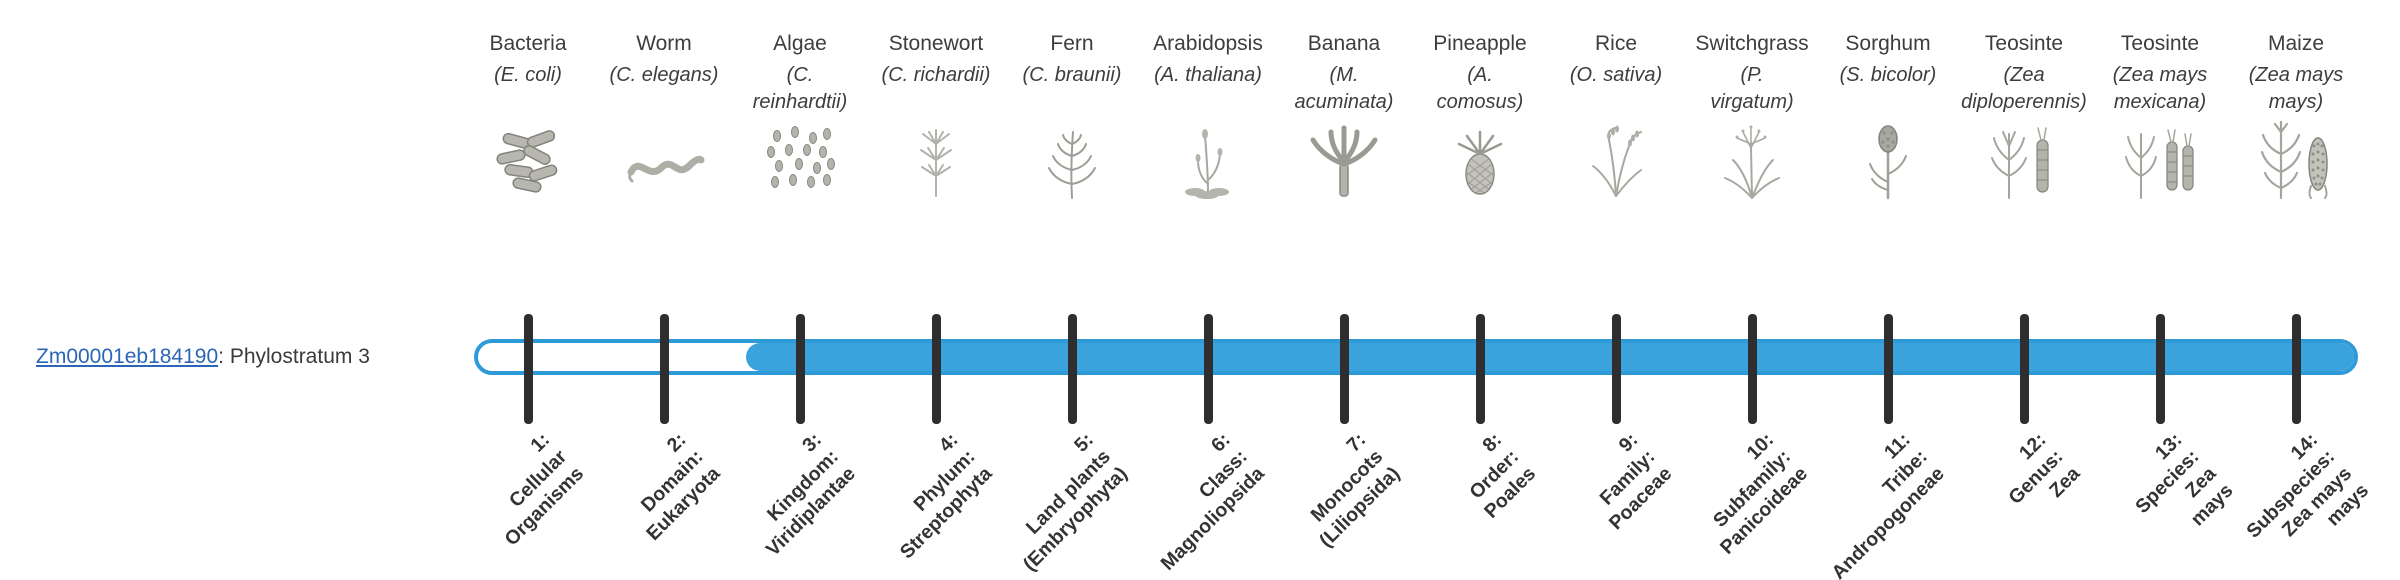  What do you see at coordinates (1888, 160) in the screenshot?
I see `sorghum-icon` at bounding box center [1888, 160].